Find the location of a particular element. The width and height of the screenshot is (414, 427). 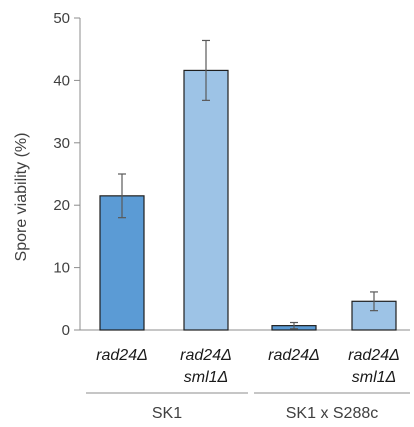

y-tick-label: 20 is located at coordinates (61, 205).